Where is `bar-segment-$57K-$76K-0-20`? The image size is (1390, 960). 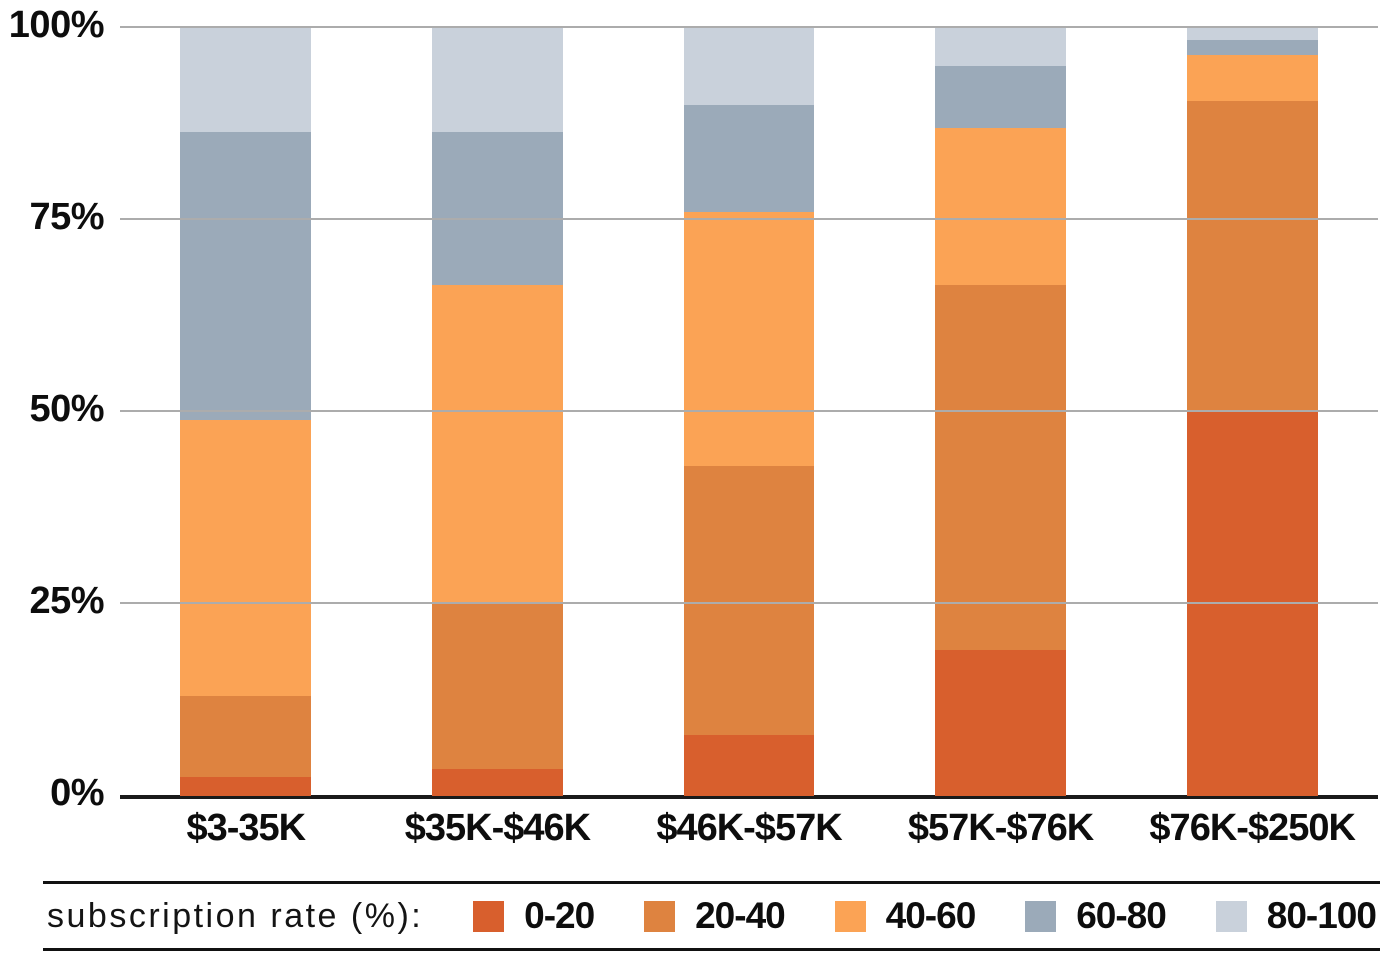 bar-segment-$57K-$76K-0-20 is located at coordinates (1000, 723).